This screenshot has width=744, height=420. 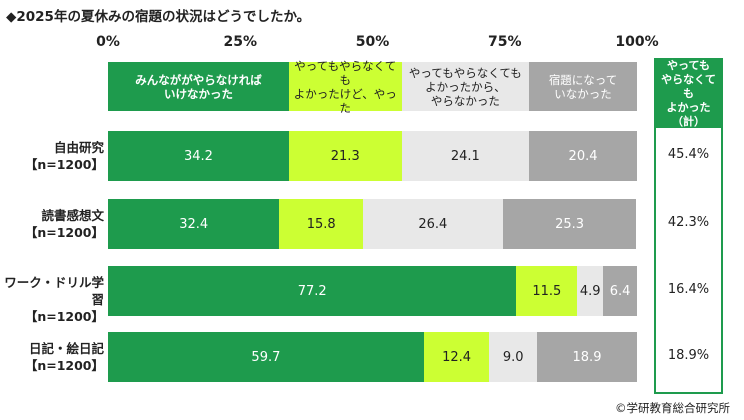 I want to click on value-label: 21.3, so click(x=345, y=156).